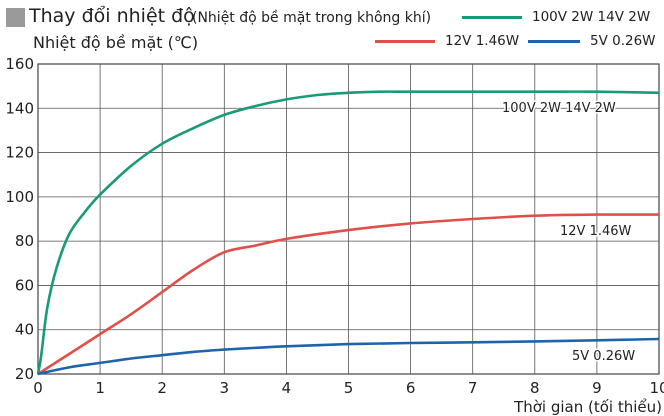 Image resolution: width=664 pixels, height=416 pixels. What do you see at coordinates (19, 153) in the screenshot?
I see `y-tick-label: 120` at bounding box center [19, 153].